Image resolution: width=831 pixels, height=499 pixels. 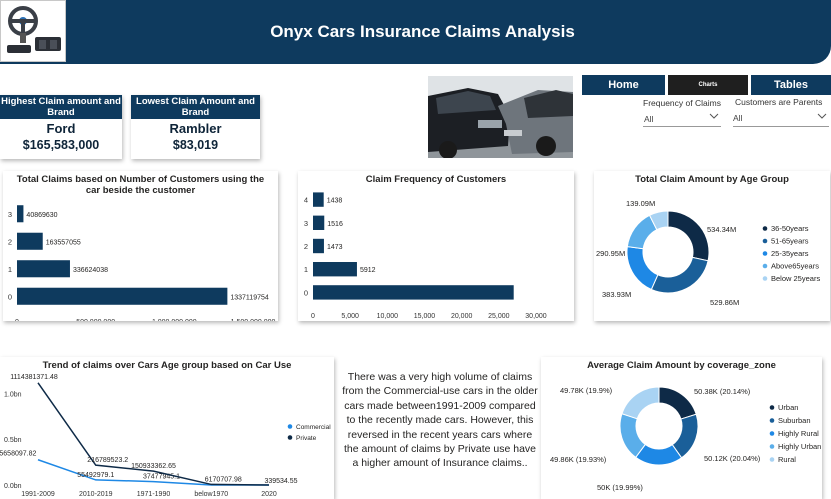 I want to click on legend-label: Highly Urban, so click(x=799, y=446).